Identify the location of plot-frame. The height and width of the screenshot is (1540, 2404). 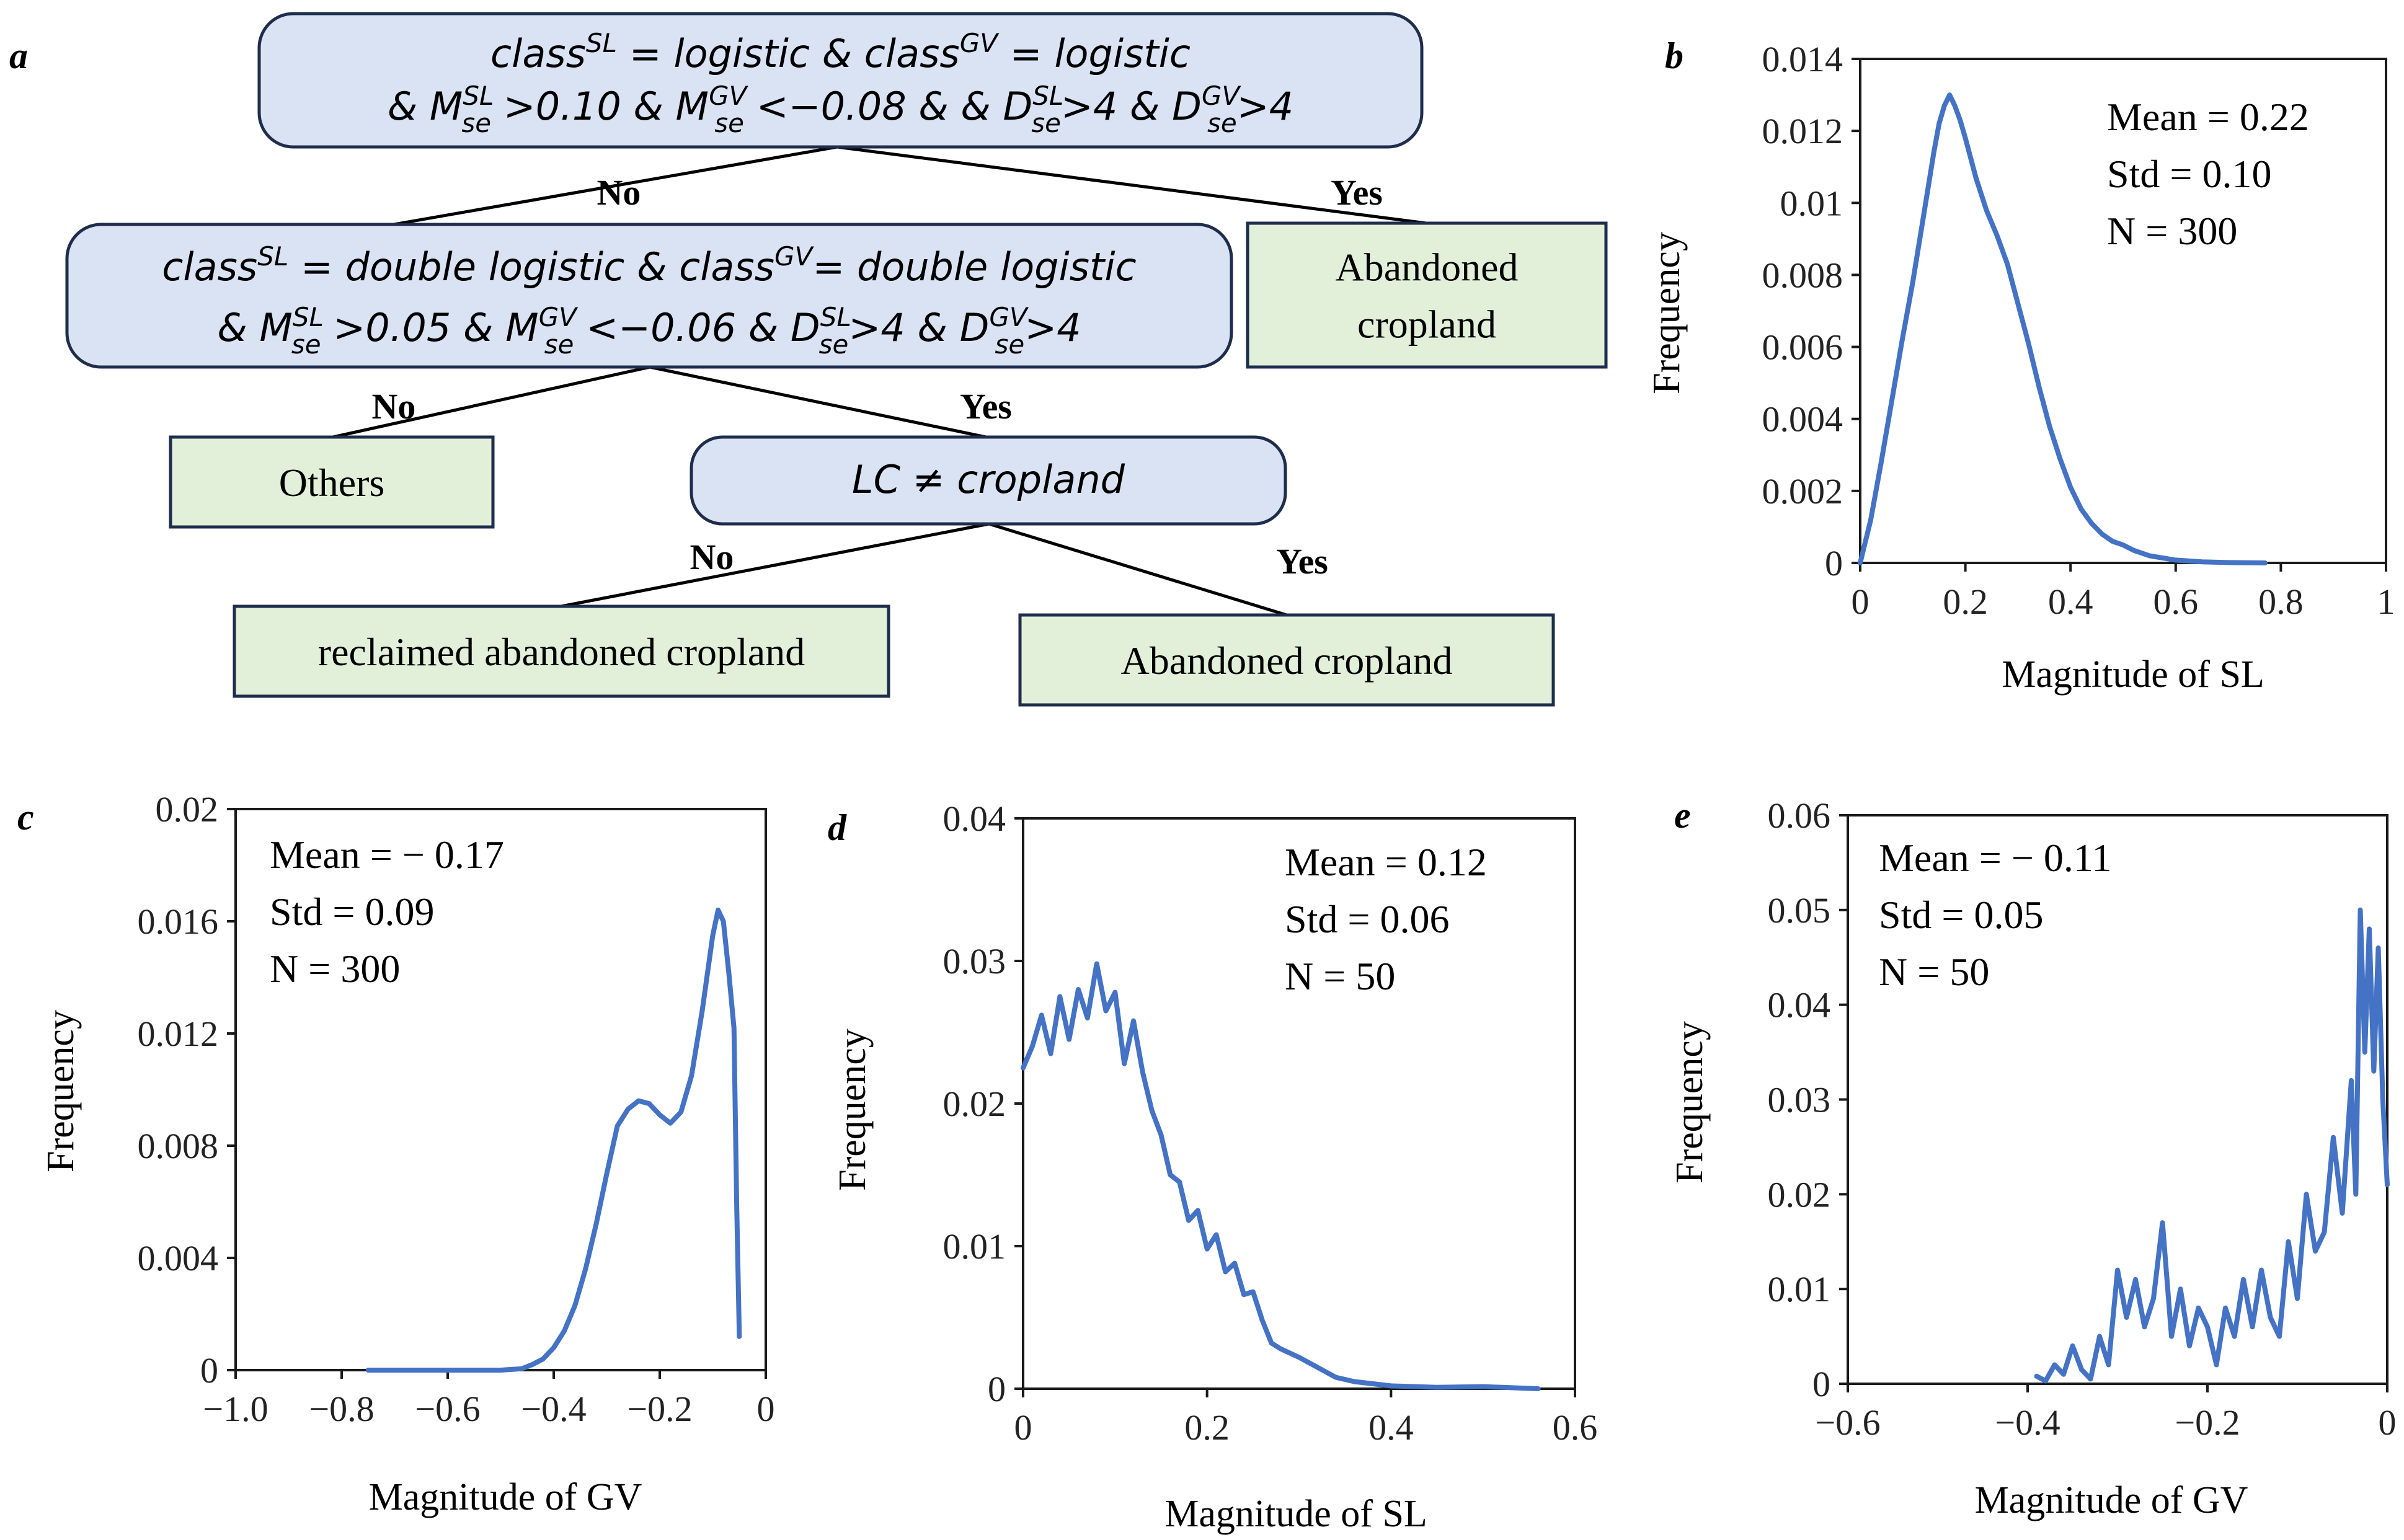
(2123, 311).